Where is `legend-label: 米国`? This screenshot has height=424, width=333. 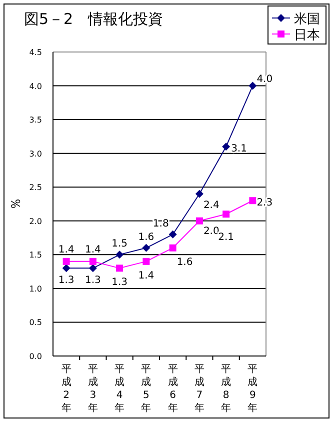
legend-label: 米国 is located at coordinates (307, 19).